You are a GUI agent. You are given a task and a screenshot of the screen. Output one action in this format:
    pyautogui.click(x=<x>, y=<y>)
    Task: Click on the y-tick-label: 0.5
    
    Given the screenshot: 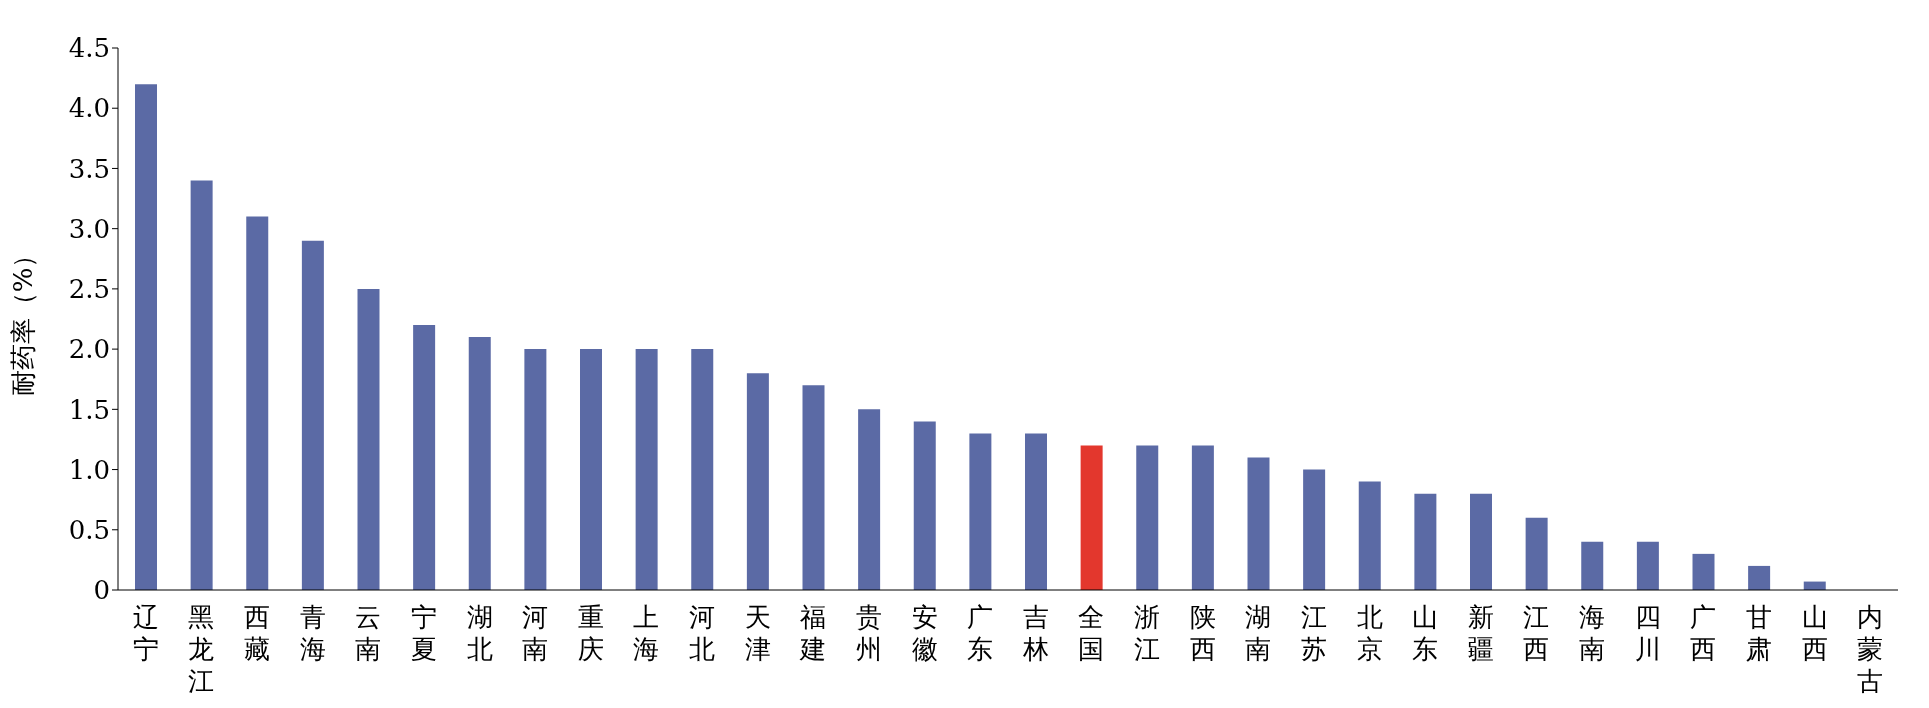 What is the action you would take?
    pyautogui.click(x=89, y=530)
    